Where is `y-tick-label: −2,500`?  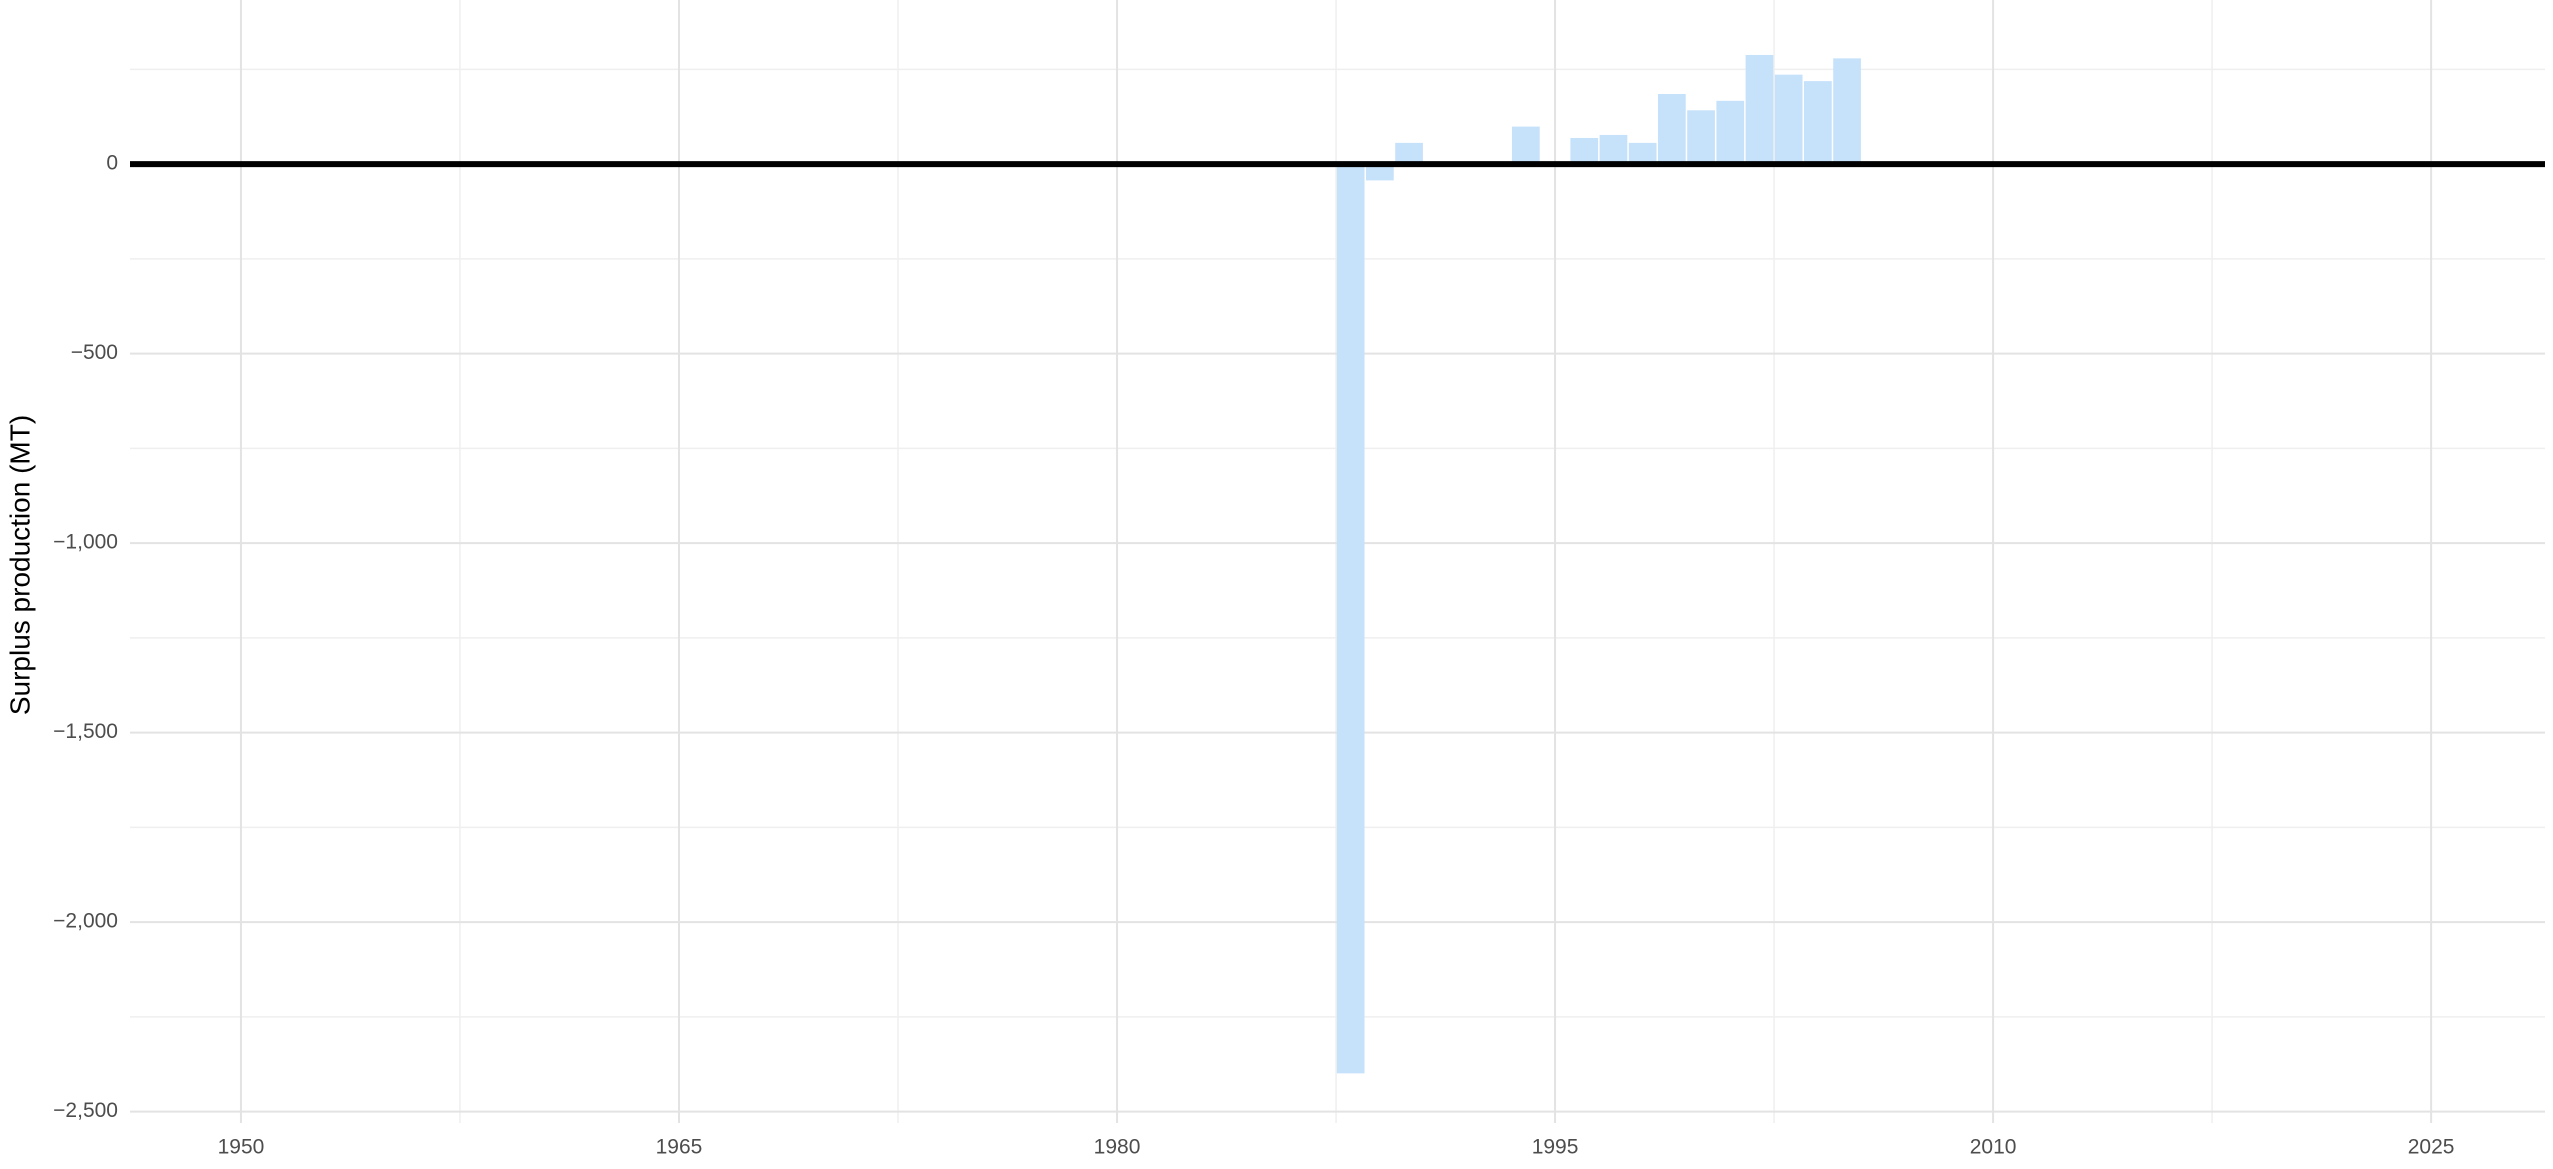
y-tick-label: −2,500 is located at coordinates (85, 1110).